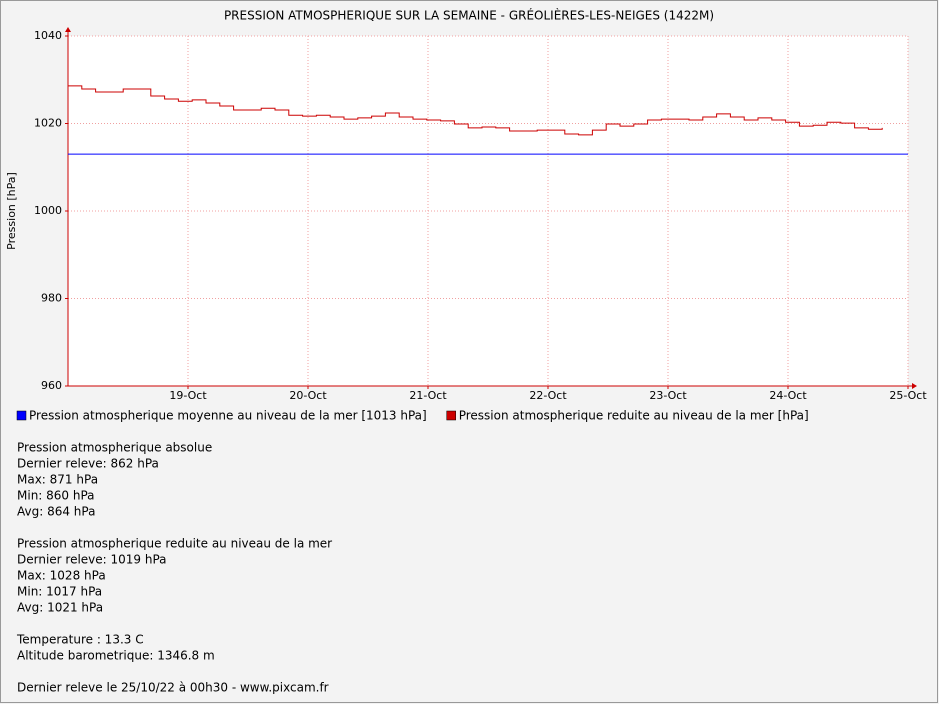  I want to click on x-tick-label: 24-Oct, so click(788, 395).